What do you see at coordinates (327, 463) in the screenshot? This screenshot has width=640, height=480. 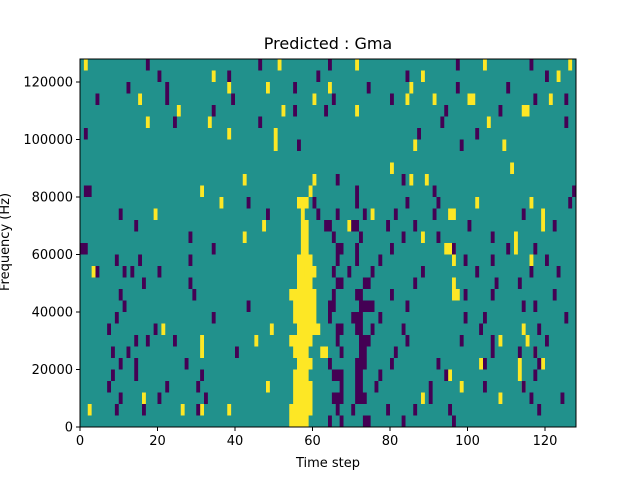 I see `x-axis-label: Time step` at bounding box center [327, 463].